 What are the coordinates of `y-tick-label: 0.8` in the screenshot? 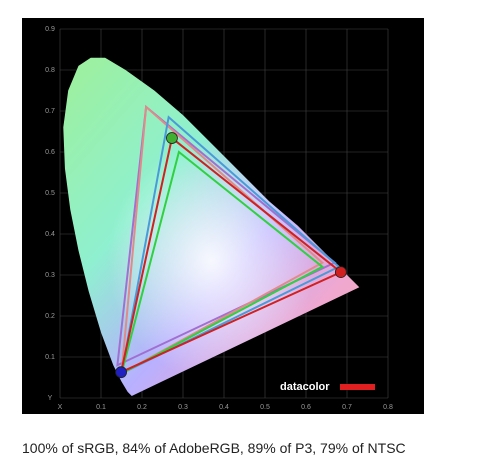 It's located at (50, 70).